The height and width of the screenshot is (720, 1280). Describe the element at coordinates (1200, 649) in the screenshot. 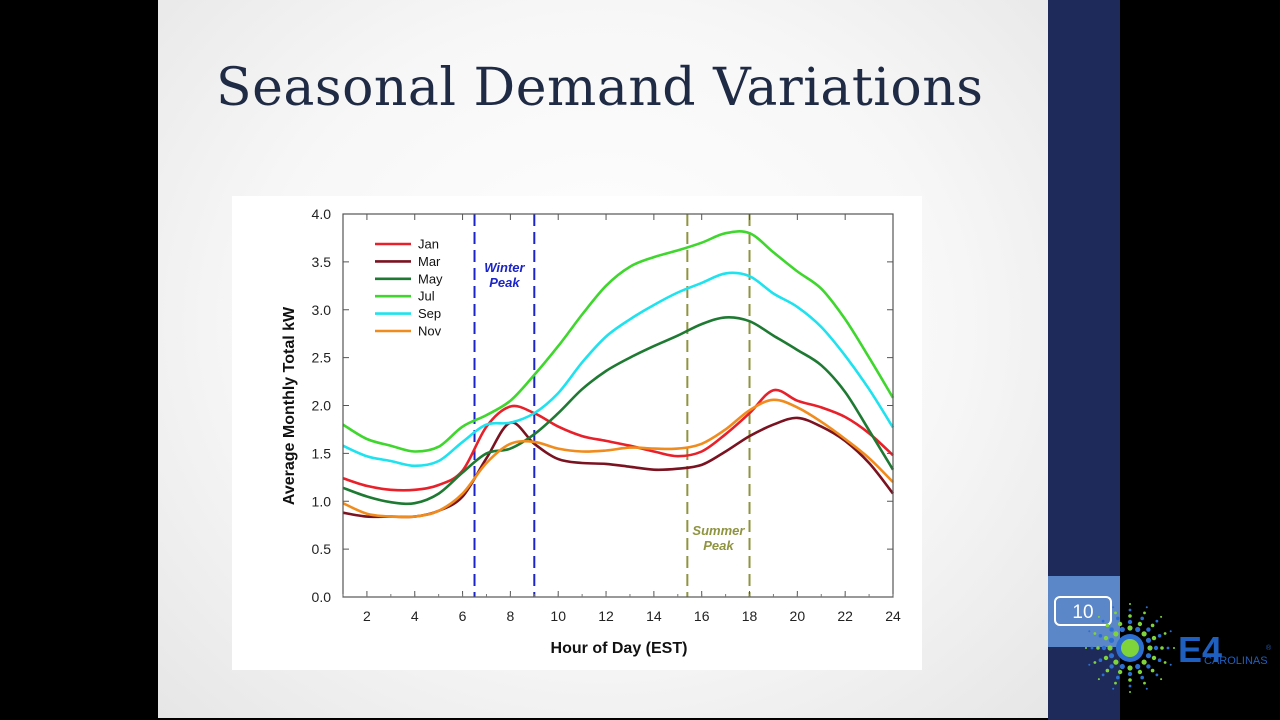

I see `logo-text: E4` at that location.